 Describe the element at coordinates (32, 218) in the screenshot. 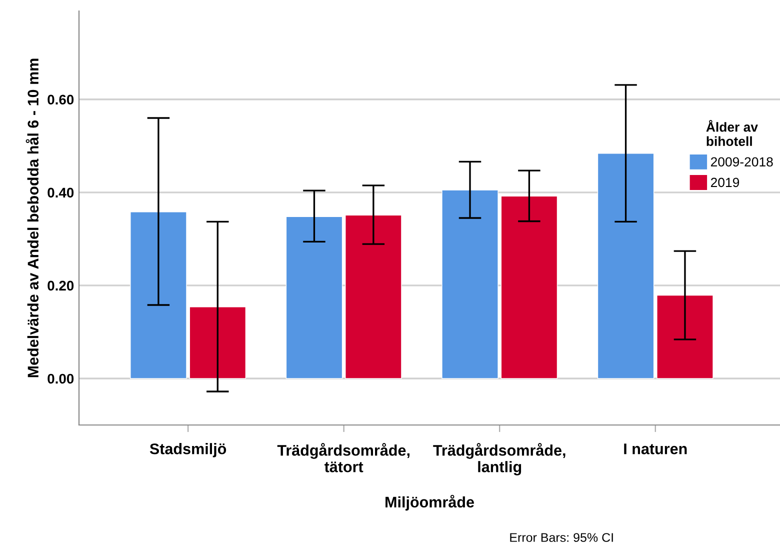

I see `y-axis-title: Medelvärde av Andel bebodda hål 6 - 10 mm` at that location.